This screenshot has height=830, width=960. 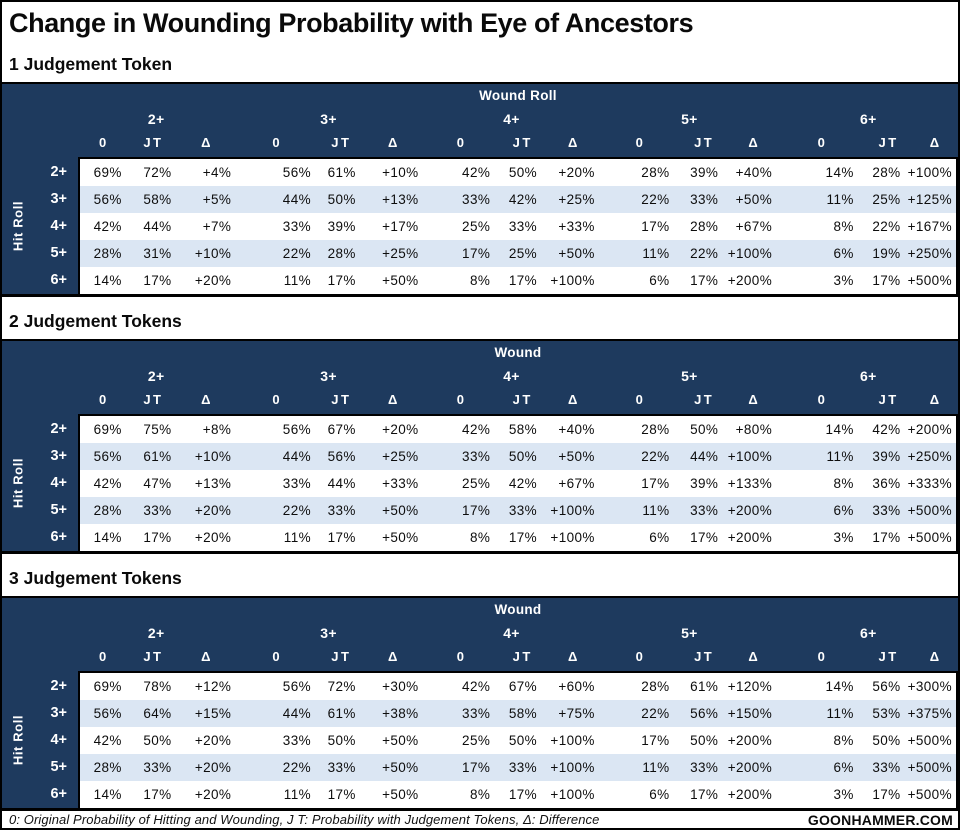 What do you see at coordinates (400, 199) in the screenshot?
I see `value-cell: +13%` at bounding box center [400, 199].